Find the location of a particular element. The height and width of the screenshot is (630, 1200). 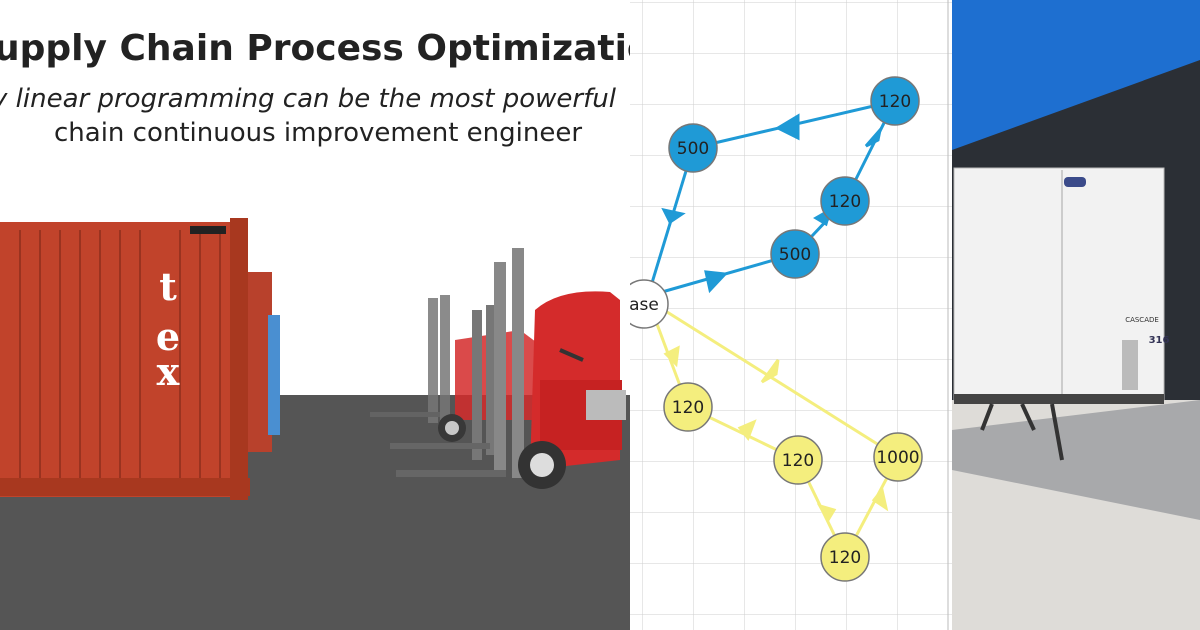

yellow-node-y4-label: 120 is located at coordinates (845, 558).